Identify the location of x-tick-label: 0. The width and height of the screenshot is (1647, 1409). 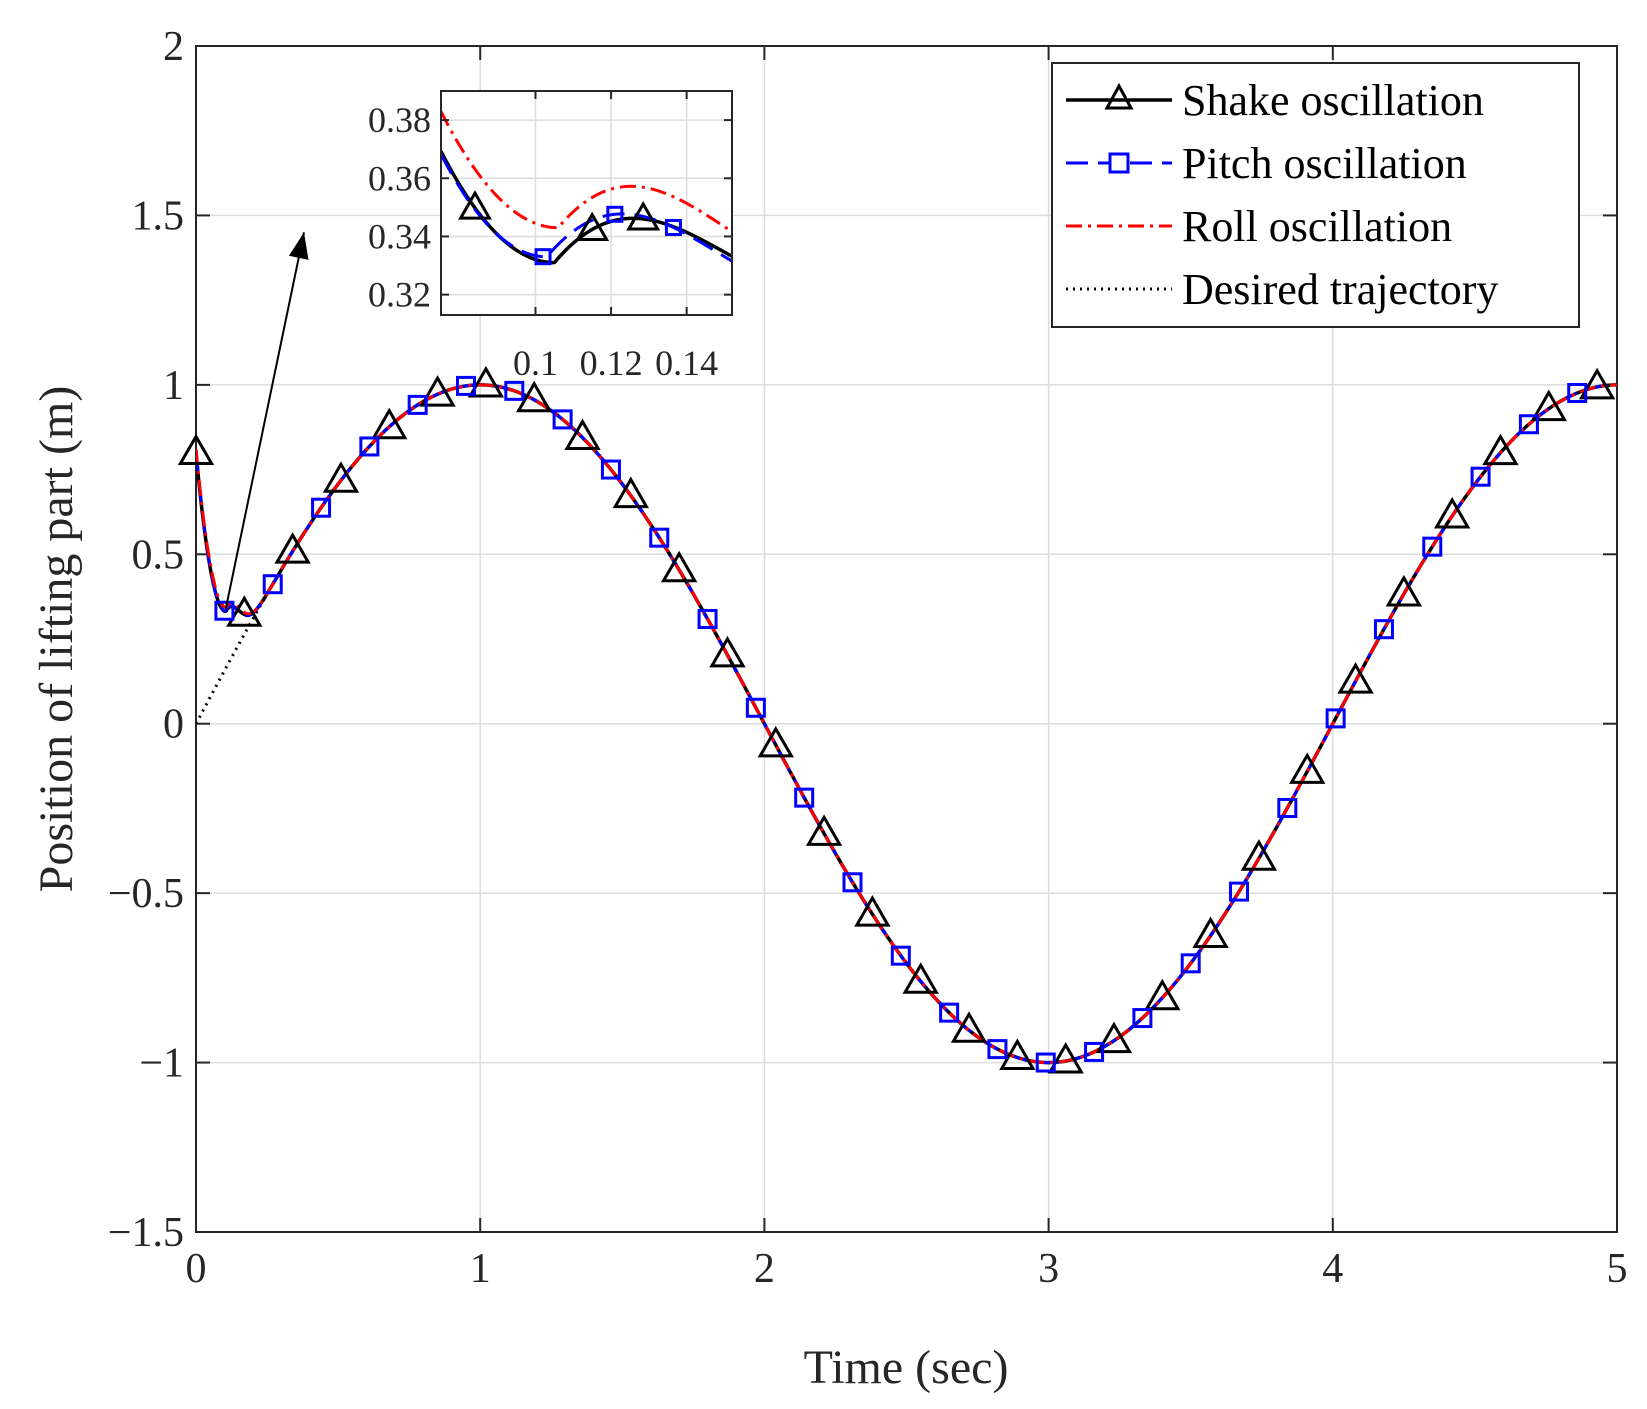
(196, 1269).